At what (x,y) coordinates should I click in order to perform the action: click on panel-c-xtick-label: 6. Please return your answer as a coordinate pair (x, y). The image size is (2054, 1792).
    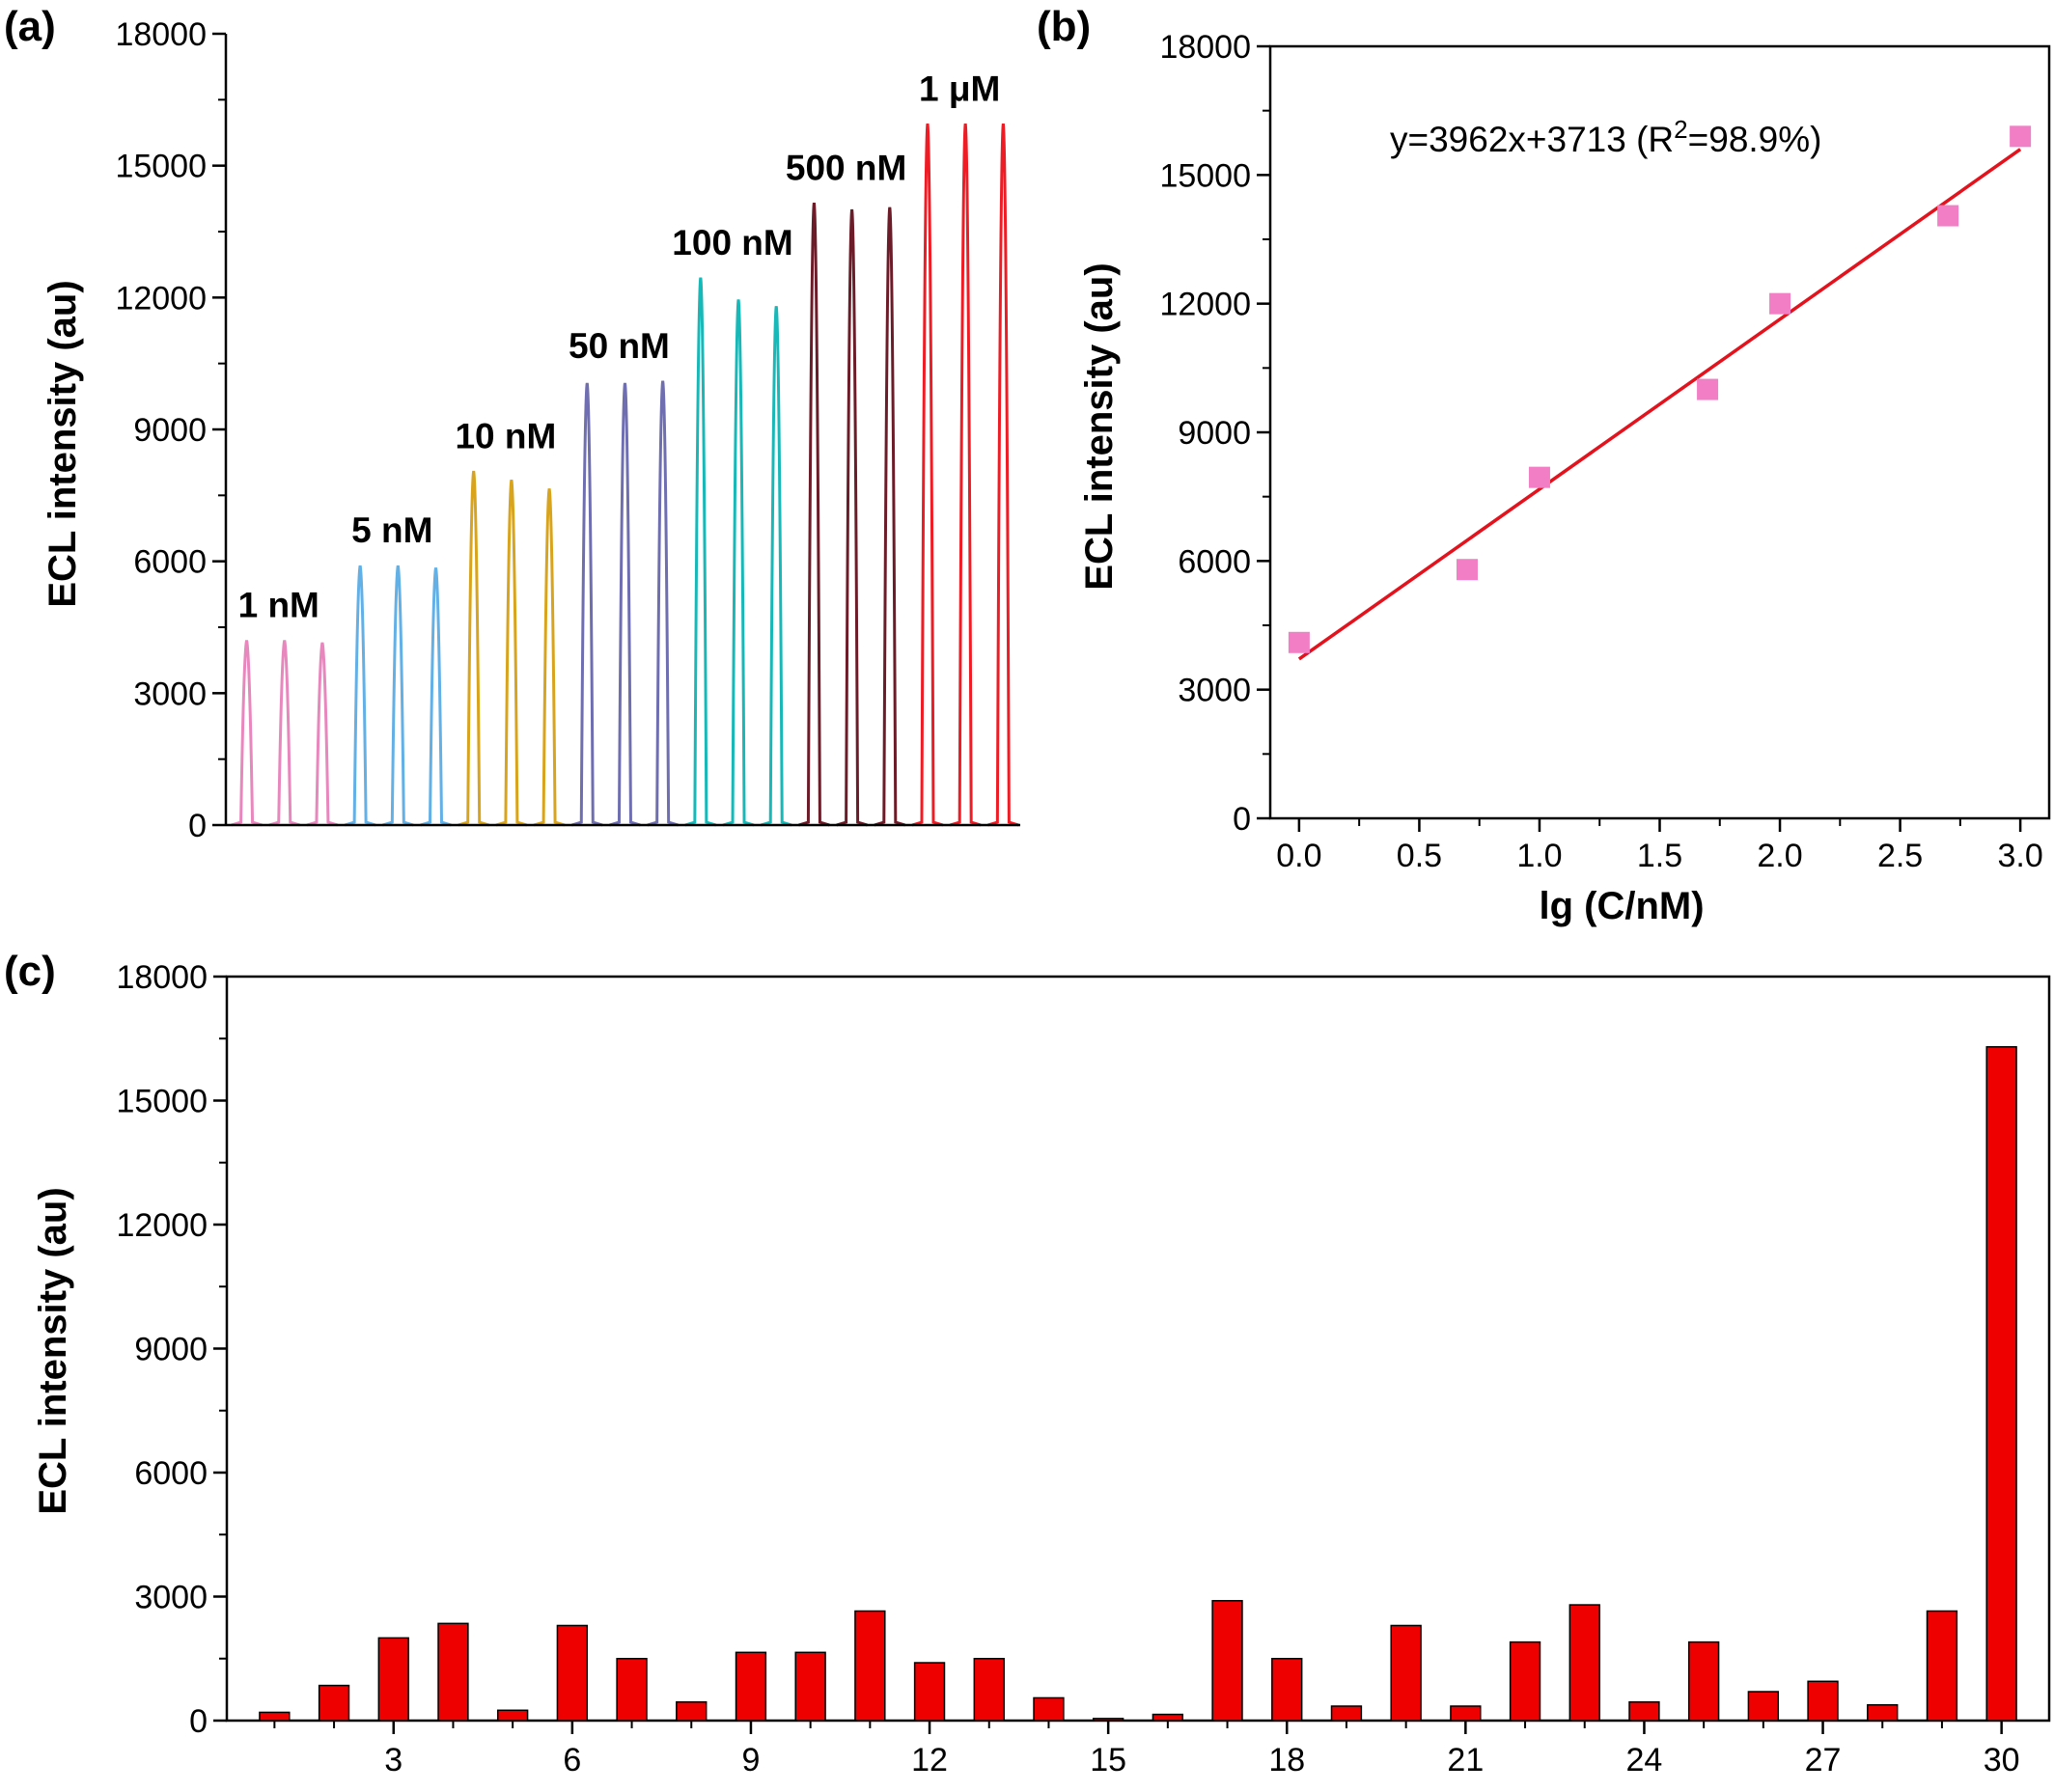
    Looking at the image, I should click on (572, 1760).